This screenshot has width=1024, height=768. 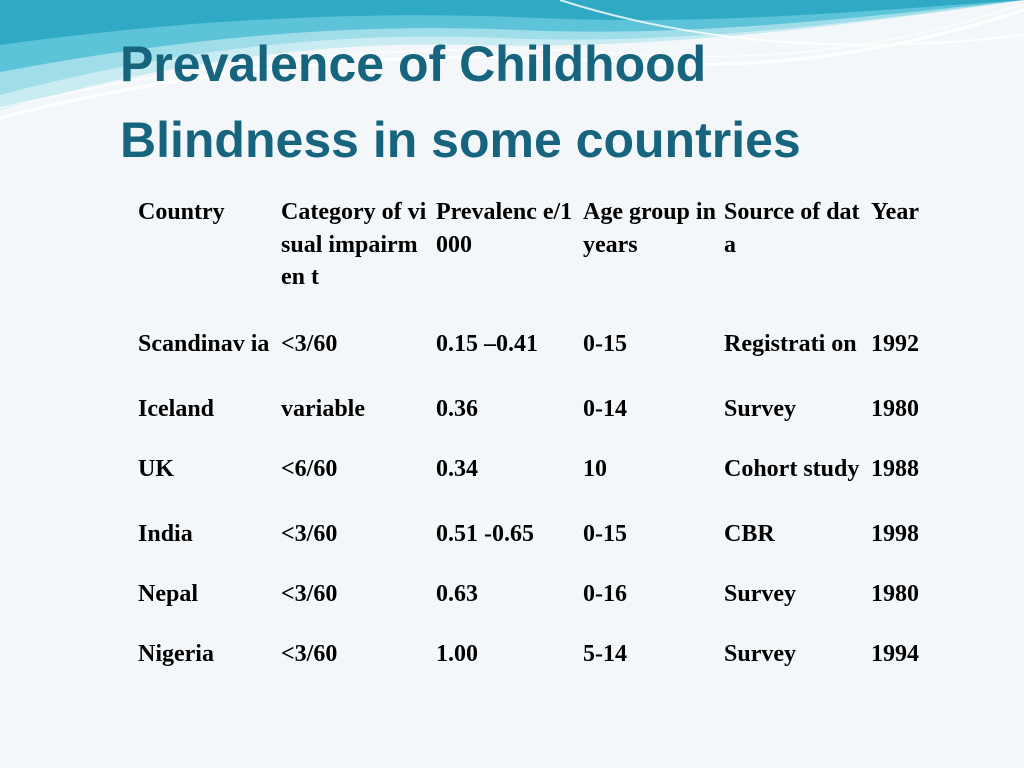 What do you see at coordinates (457, 469) in the screenshot?
I see `cell-prevalence: 0.34` at bounding box center [457, 469].